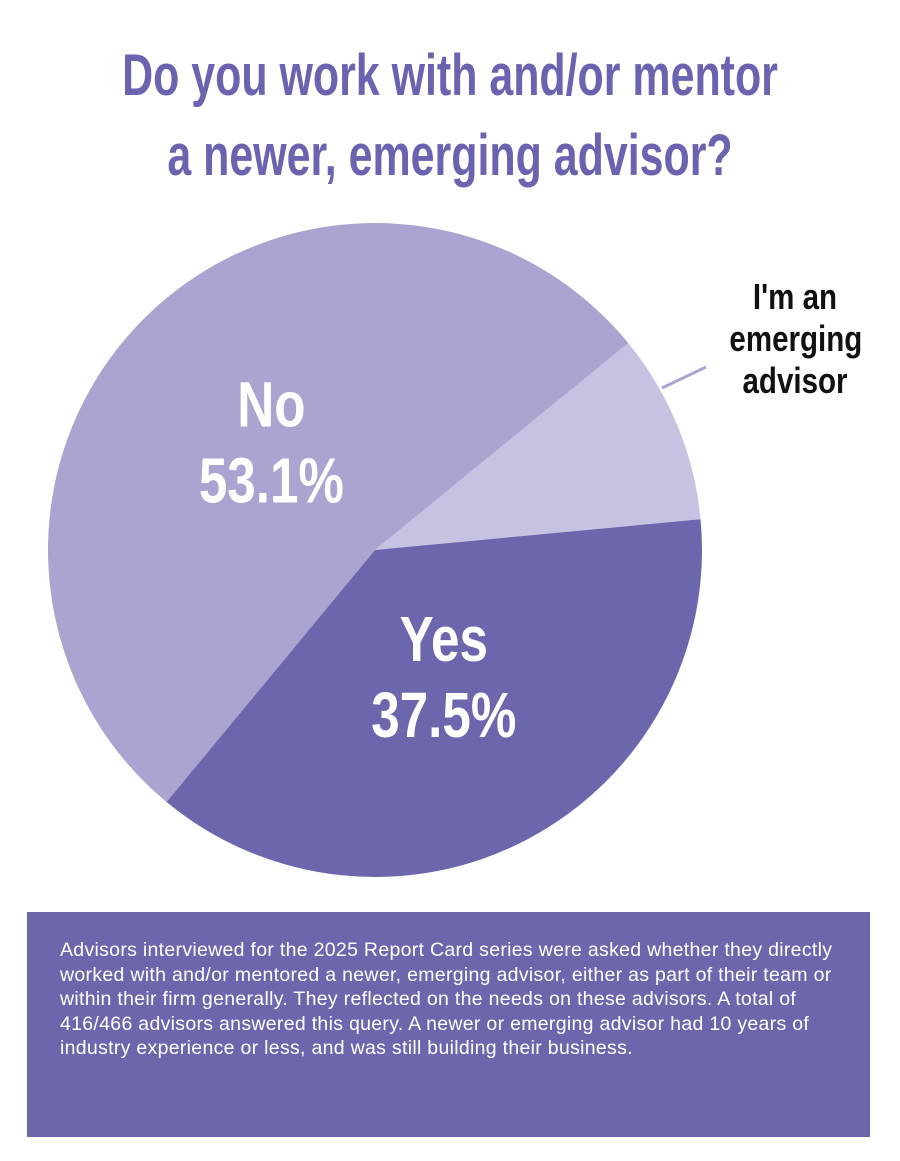 The width and height of the screenshot is (900, 1161). Describe the element at coordinates (684, 377) in the screenshot. I see `leader-line` at that location.